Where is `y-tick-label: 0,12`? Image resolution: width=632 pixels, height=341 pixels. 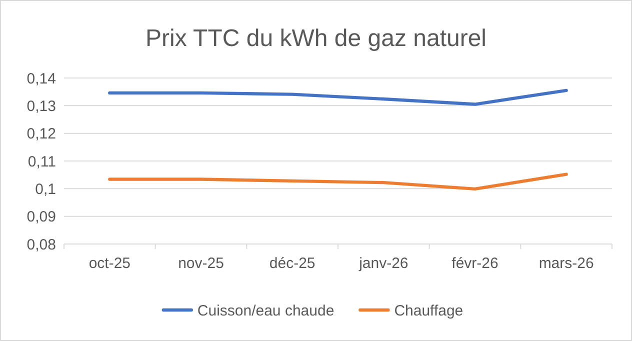
y-tick-label: 0,12 is located at coordinates (41, 134).